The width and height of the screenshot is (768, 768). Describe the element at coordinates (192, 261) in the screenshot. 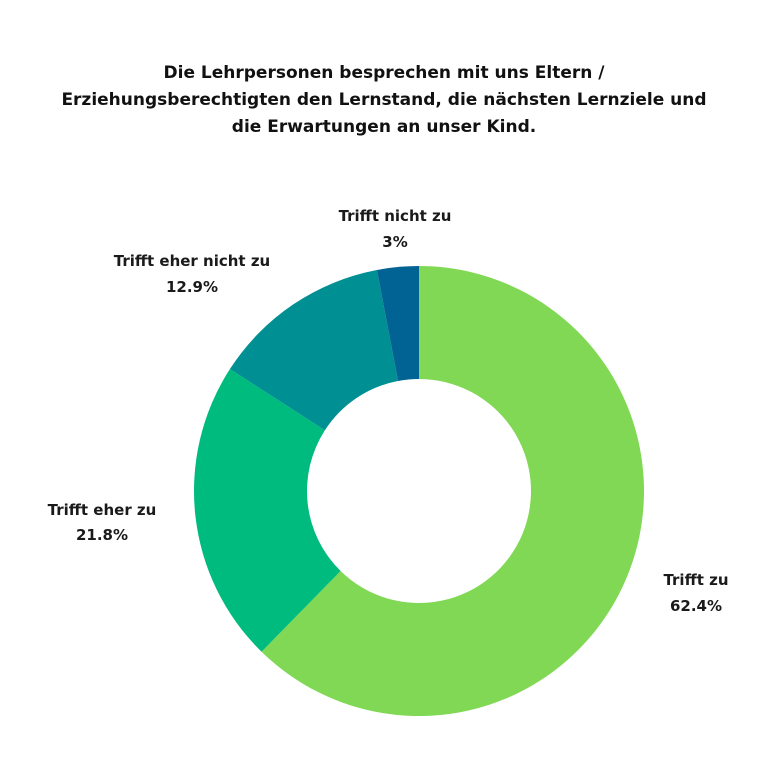

I see `slice-category-label: Trifft eher nicht zu` at that location.